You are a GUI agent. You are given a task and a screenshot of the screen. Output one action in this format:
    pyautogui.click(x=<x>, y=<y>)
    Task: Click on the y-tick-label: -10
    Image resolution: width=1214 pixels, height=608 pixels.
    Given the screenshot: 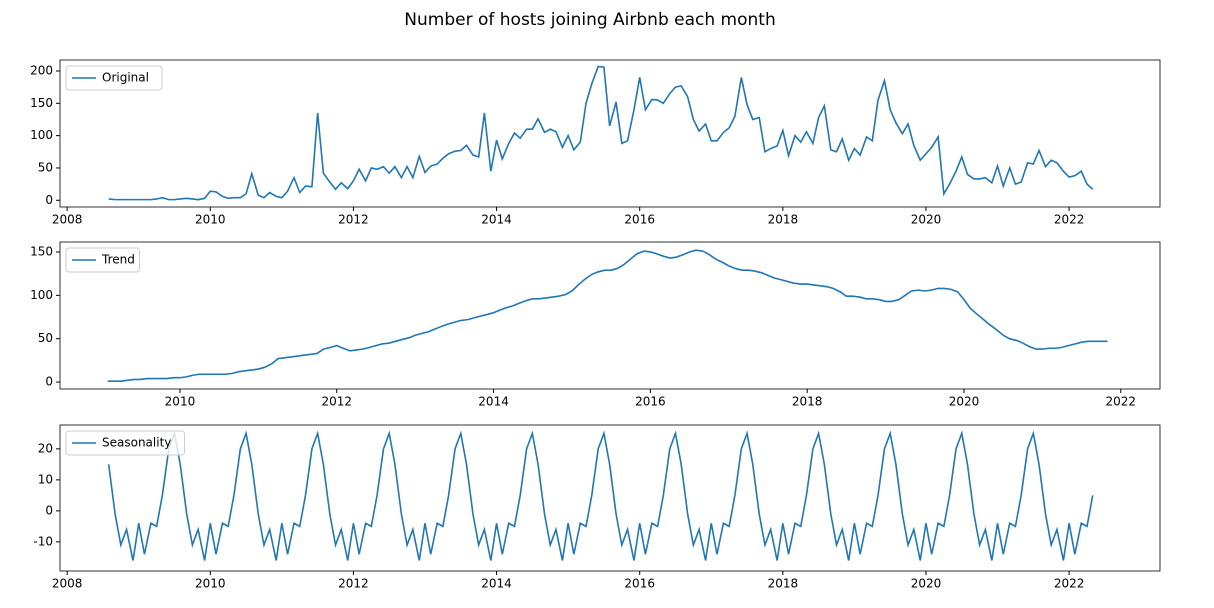 What is the action you would take?
    pyautogui.click(x=43, y=541)
    